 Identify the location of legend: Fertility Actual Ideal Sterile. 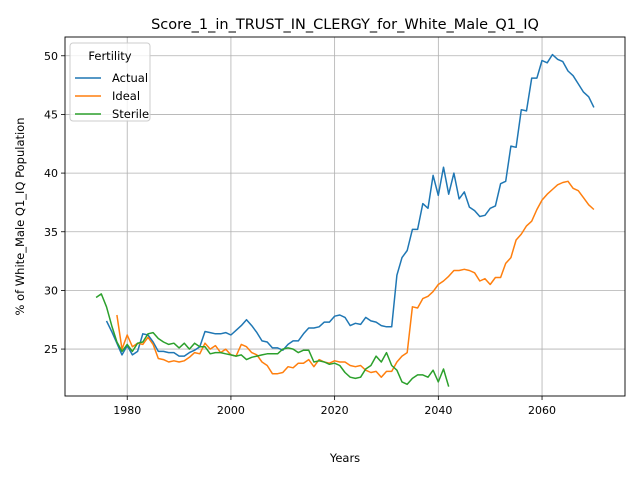
(110, 82).